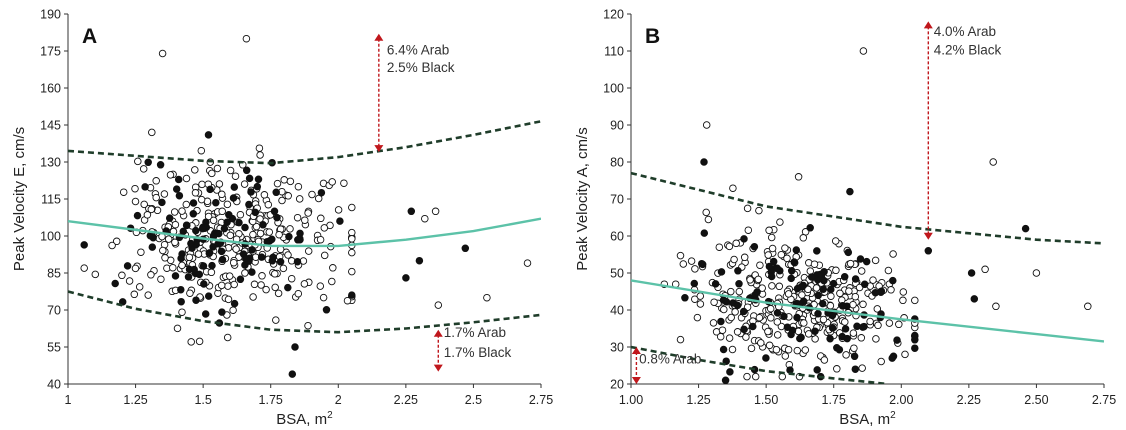 The height and width of the screenshot is (430, 1126). Describe the element at coordinates (338, 400) in the screenshot. I see `x-tick-label: 2` at that location.